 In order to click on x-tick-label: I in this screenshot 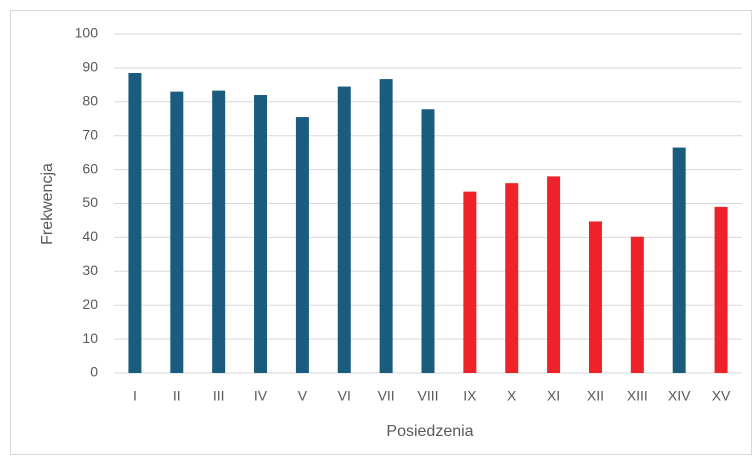, I will do `click(135, 396)`.